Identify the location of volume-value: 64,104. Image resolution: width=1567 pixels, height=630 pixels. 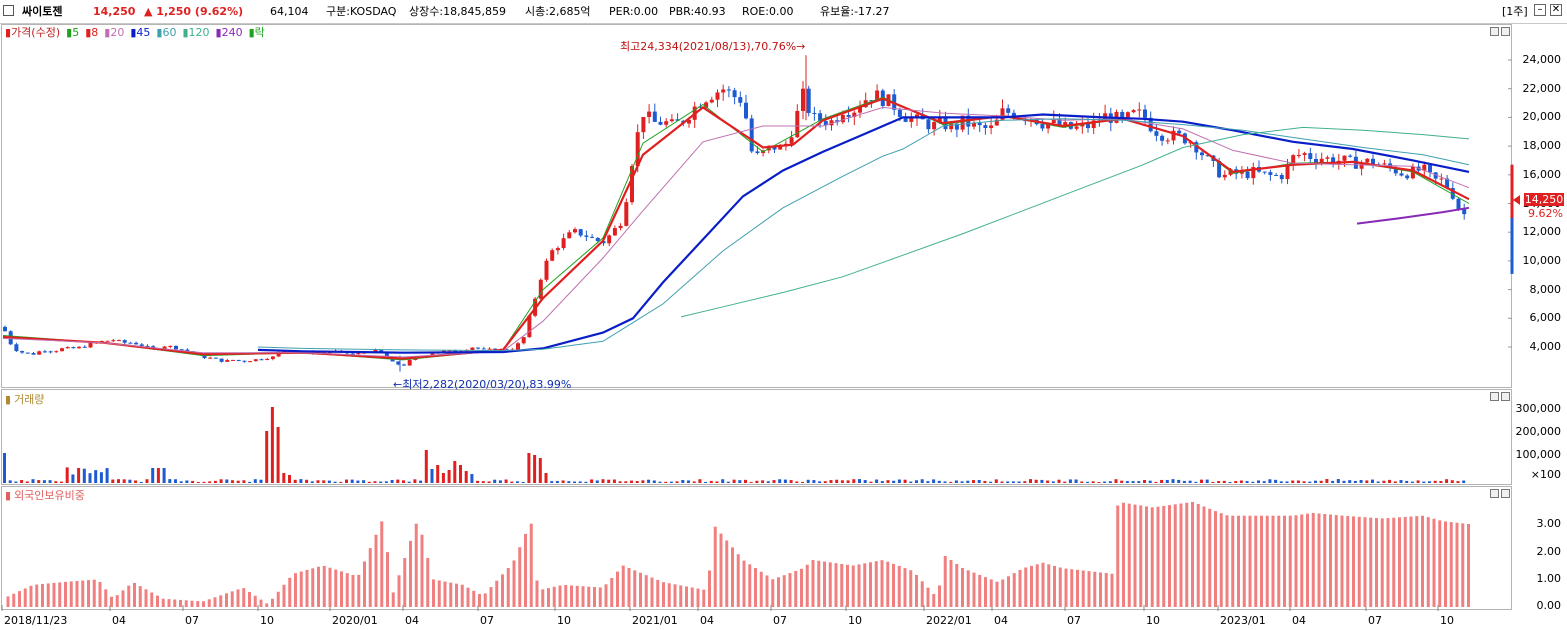
(289, 11).